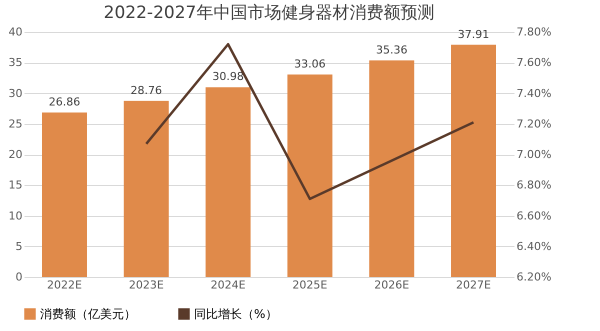  I want to click on x-tick-label: 2023E, so click(146, 285).